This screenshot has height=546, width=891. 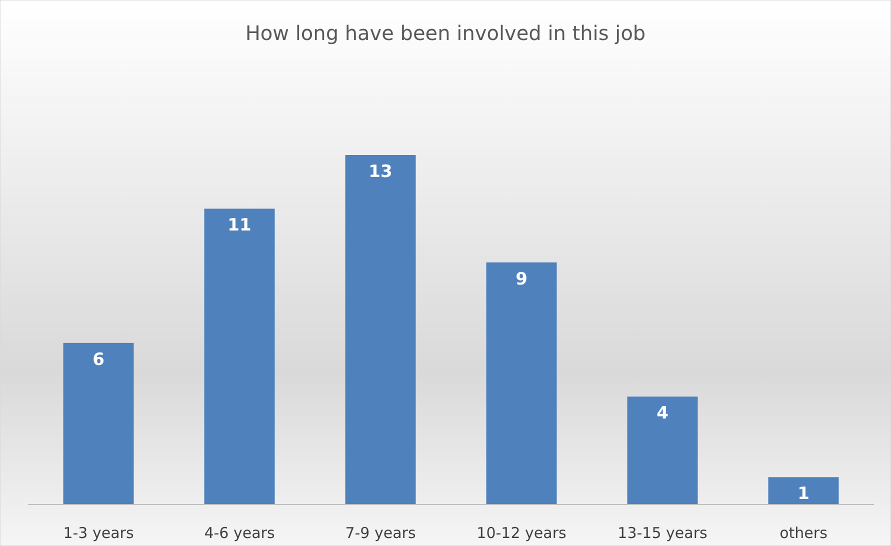 What do you see at coordinates (445, 33) in the screenshot?
I see `chart-title: How long have been involved in this job` at bounding box center [445, 33].